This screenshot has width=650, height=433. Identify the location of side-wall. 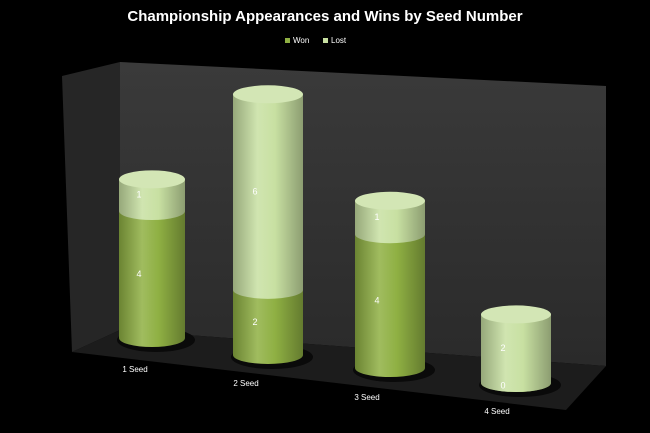
(91, 207).